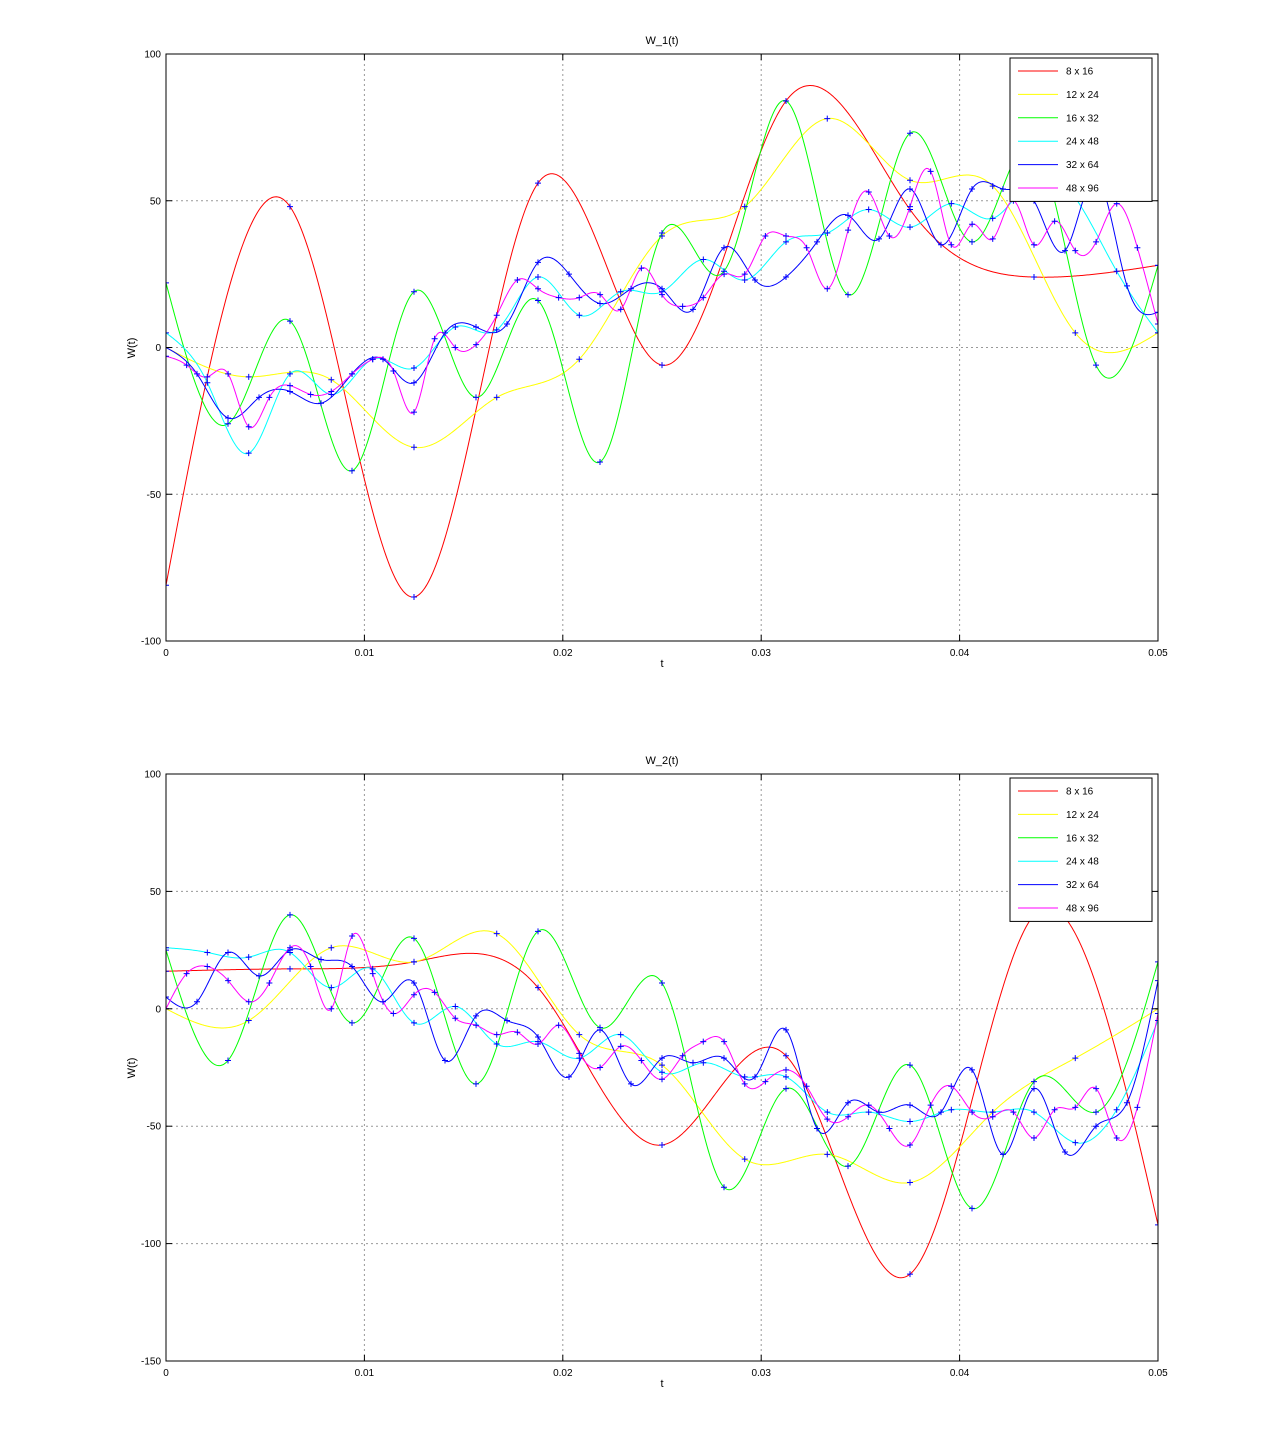 The width and height of the screenshot is (1280, 1440). Describe the element at coordinates (665, 653) in the screenshot. I see `x-tick-labels: 0 0.01 0.02 0.03 0.04 0.05` at that location.